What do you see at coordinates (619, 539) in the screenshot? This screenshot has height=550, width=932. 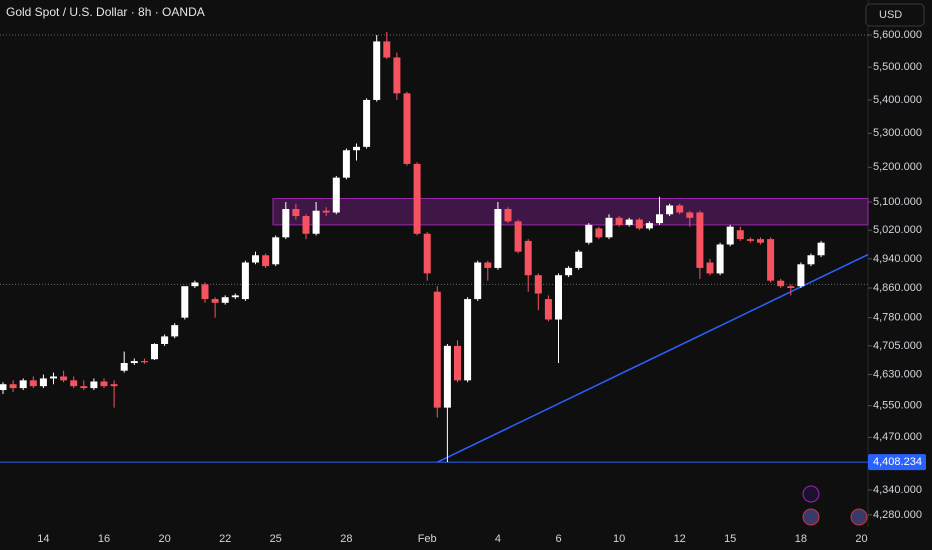 I see `x-tick-label: 10` at bounding box center [619, 539].